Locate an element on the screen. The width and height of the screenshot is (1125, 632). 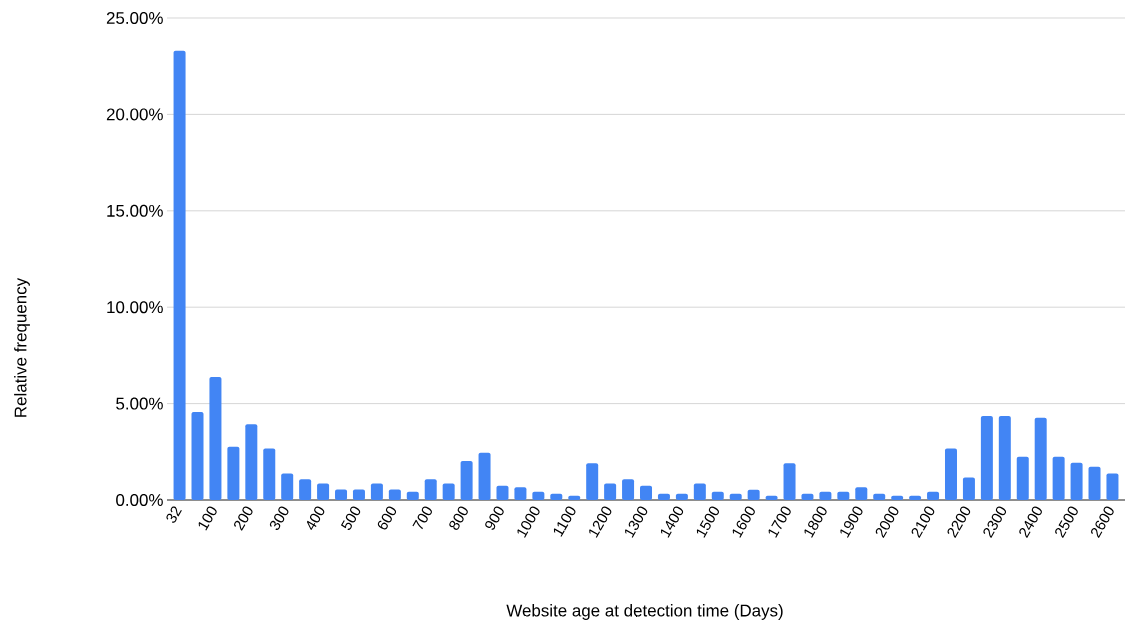
x-tick-label: 100 is located at coordinates (207, 518).